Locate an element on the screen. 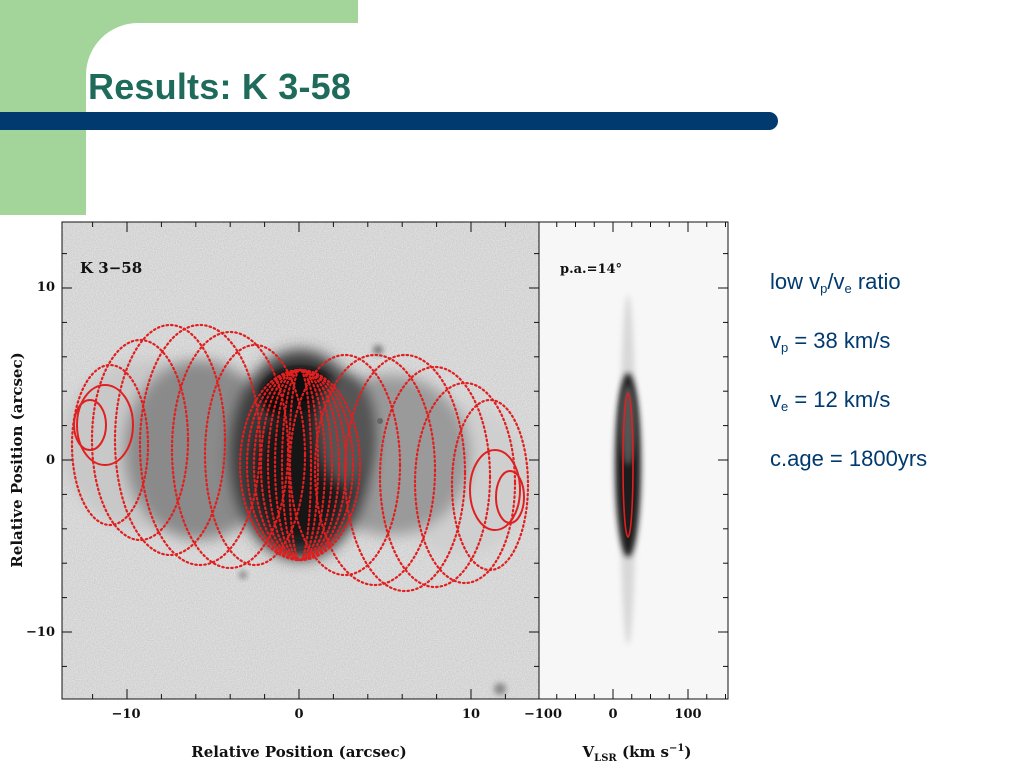  x-tick-label: 0 is located at coordinates (298, 714).